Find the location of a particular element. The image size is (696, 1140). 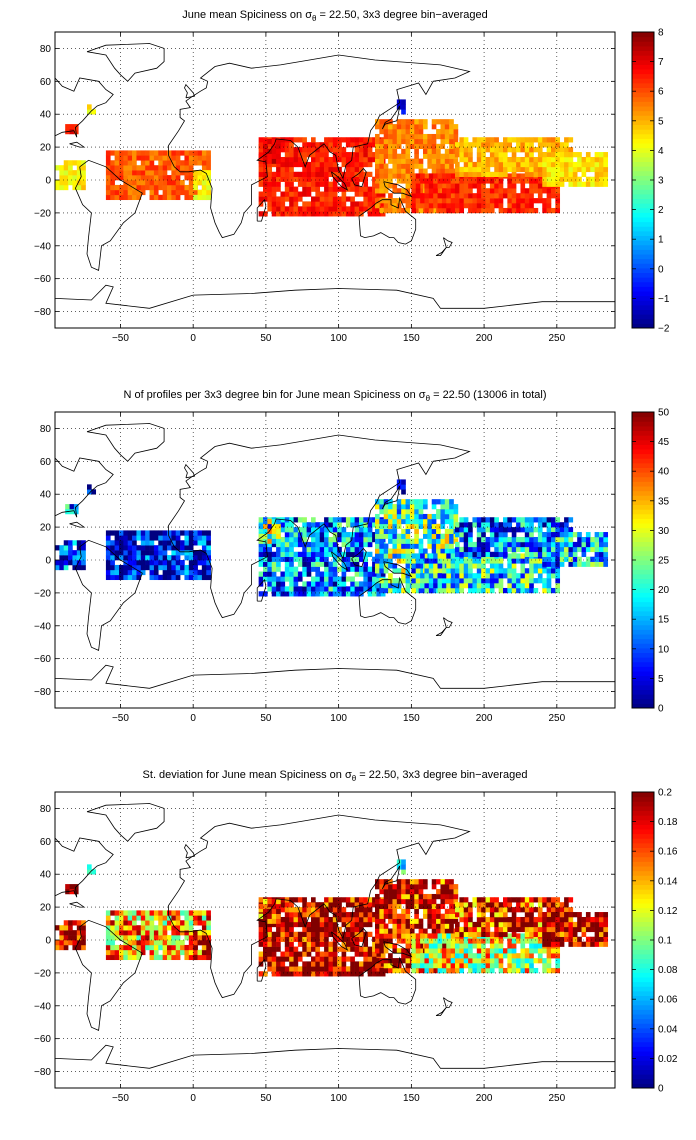

colorbar-tick-label: 30 is located at coordinates (664, 531).